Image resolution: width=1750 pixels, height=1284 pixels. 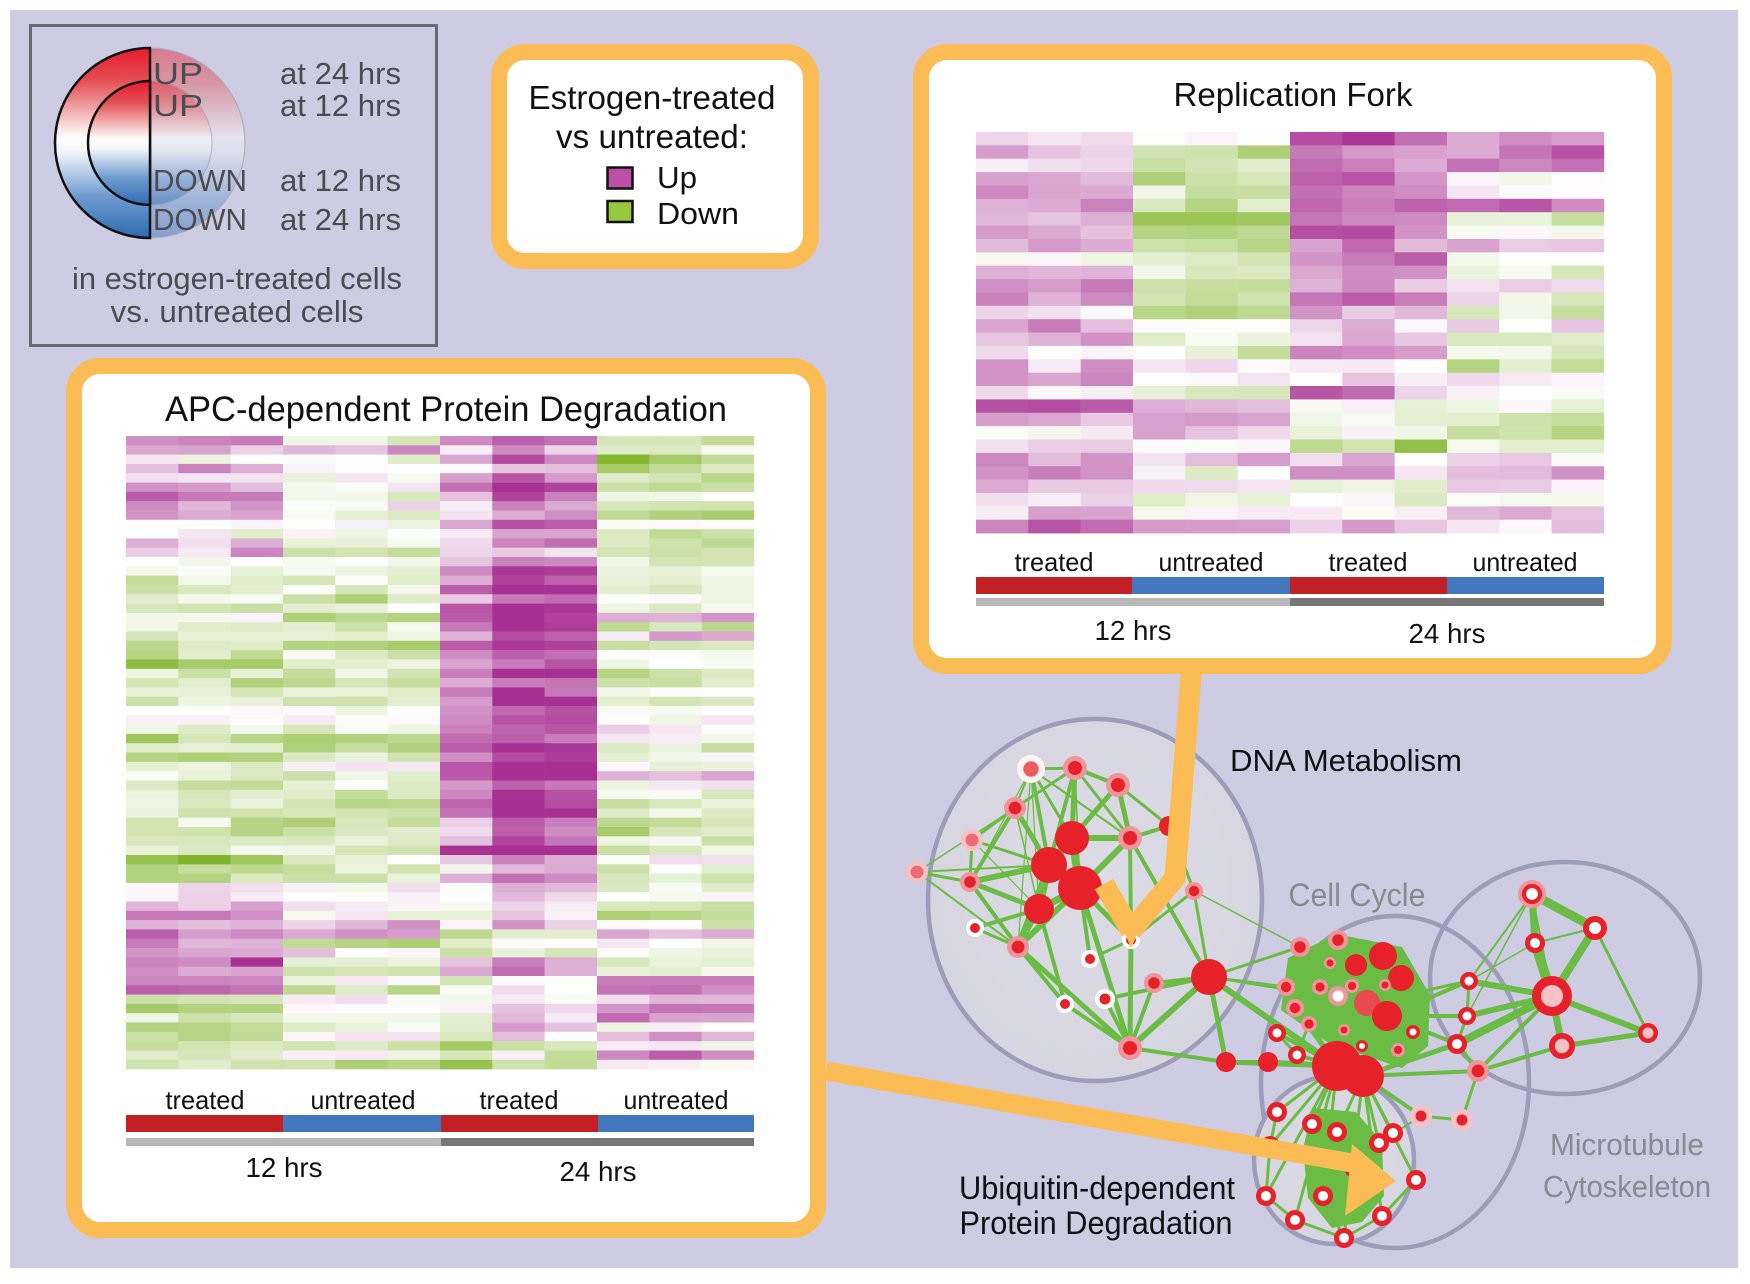 I want to click on svg-text: Up, so click(x=677, y=177).